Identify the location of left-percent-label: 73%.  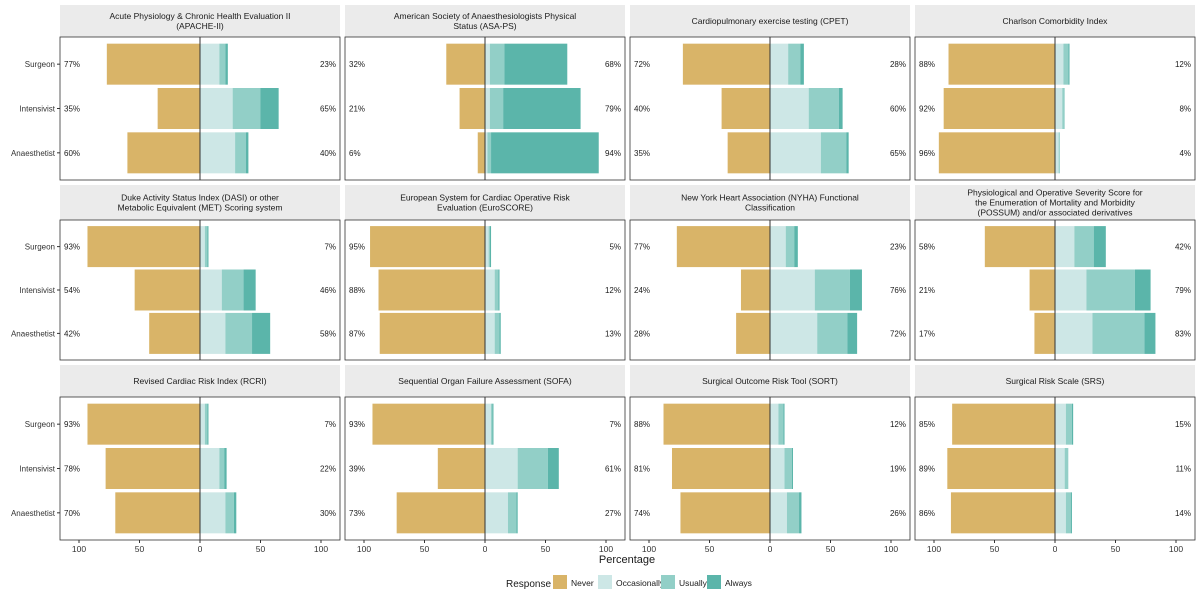
(357, 513).